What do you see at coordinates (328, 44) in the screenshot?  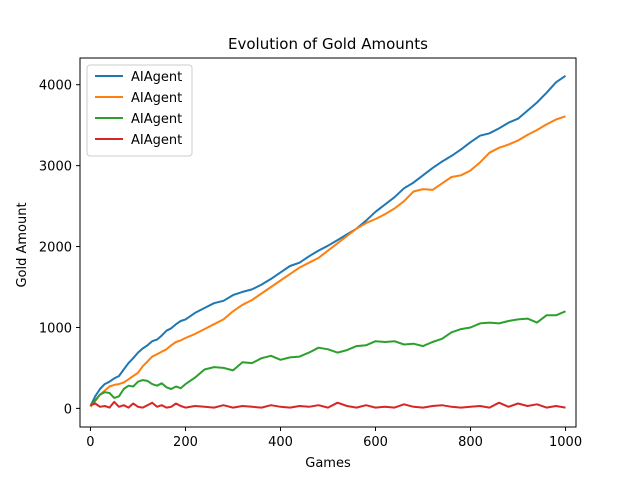 I see `chart-title: Evolution of Gold Amounts` at bounding box center [328, 44].